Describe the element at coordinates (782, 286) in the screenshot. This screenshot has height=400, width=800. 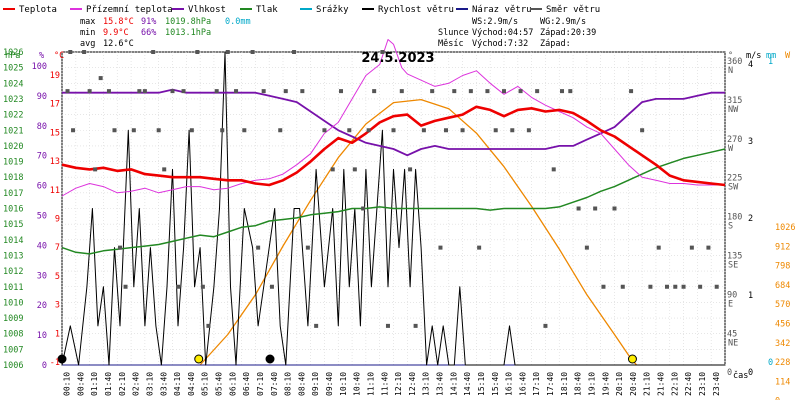
I see `w-tick-label: 684` at that location.